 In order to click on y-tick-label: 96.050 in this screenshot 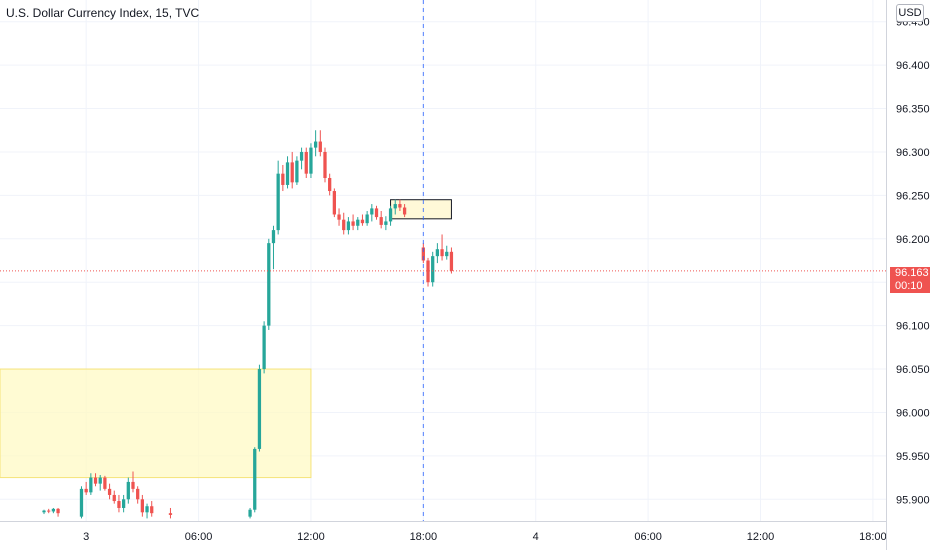, I will do `click(913, 370)`.